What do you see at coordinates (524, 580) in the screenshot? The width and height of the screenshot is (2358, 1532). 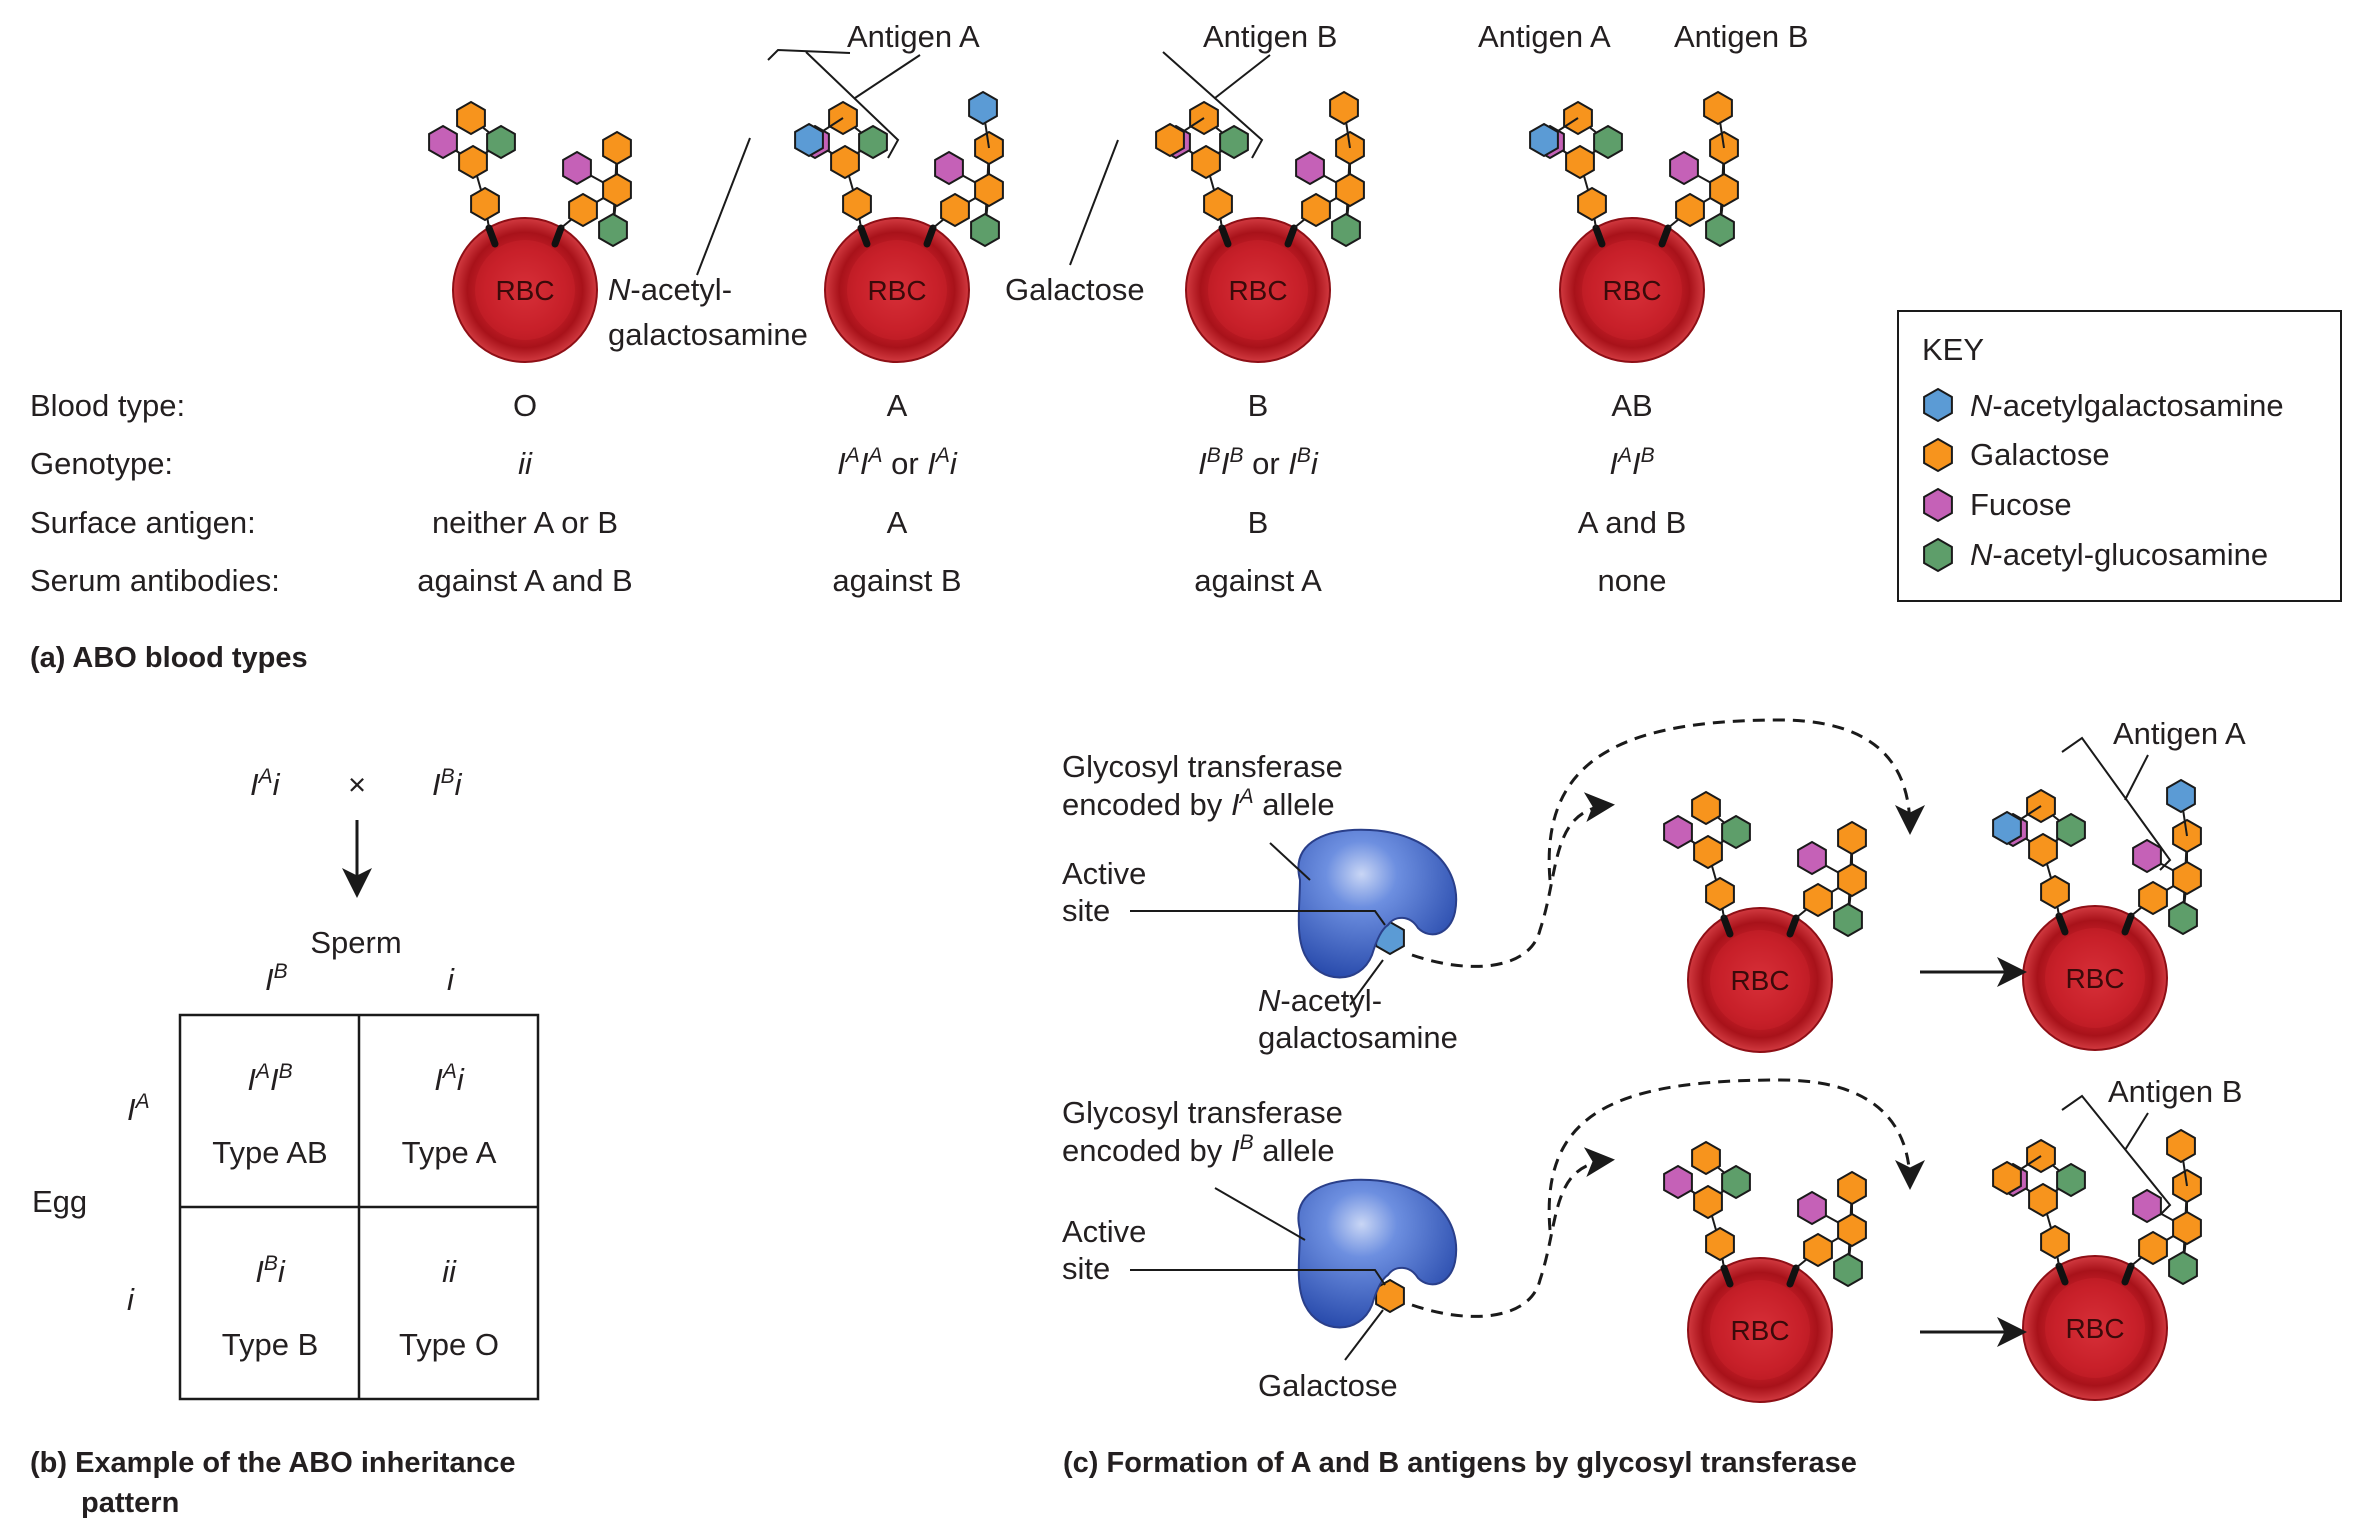 I see `antibodies-o: against A and B` at bounding box center [524, 580].